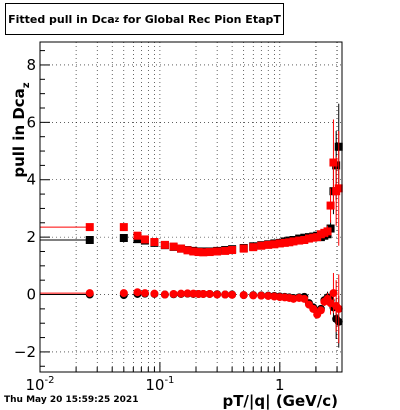 The height and width of the screenshot is (410, 400). What do you see at coordinates (31, 122) in the screenshot?
I see `y-tick-label: 6` at bounding box center [31, 122].